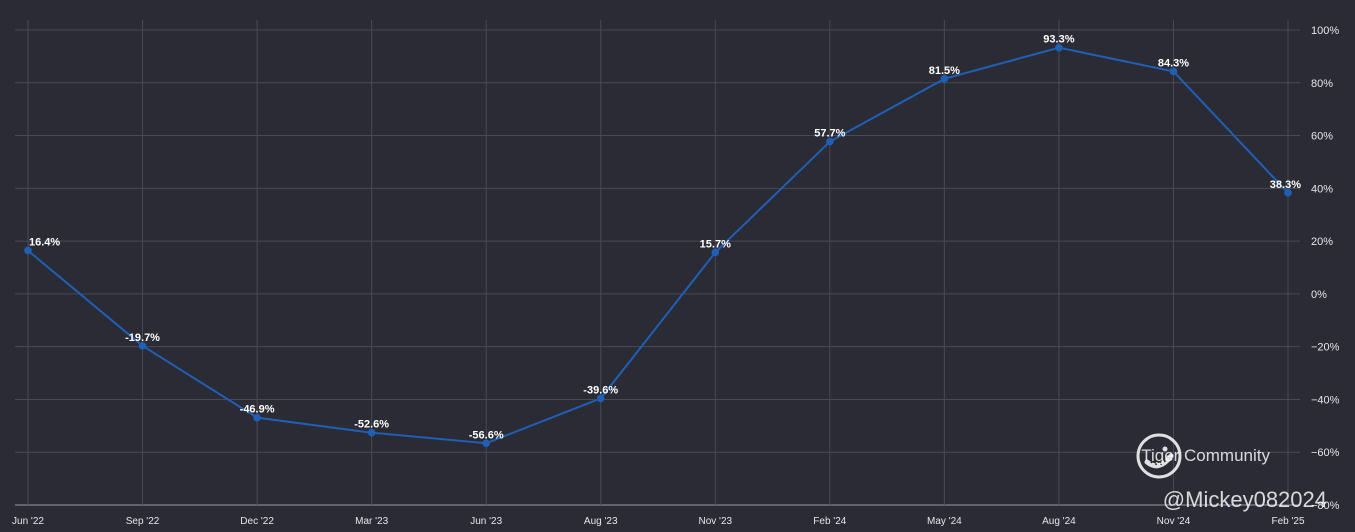 This screenshot has width=1355, height=532. I want to click on data-label: -19.7%, so click(142, 338).